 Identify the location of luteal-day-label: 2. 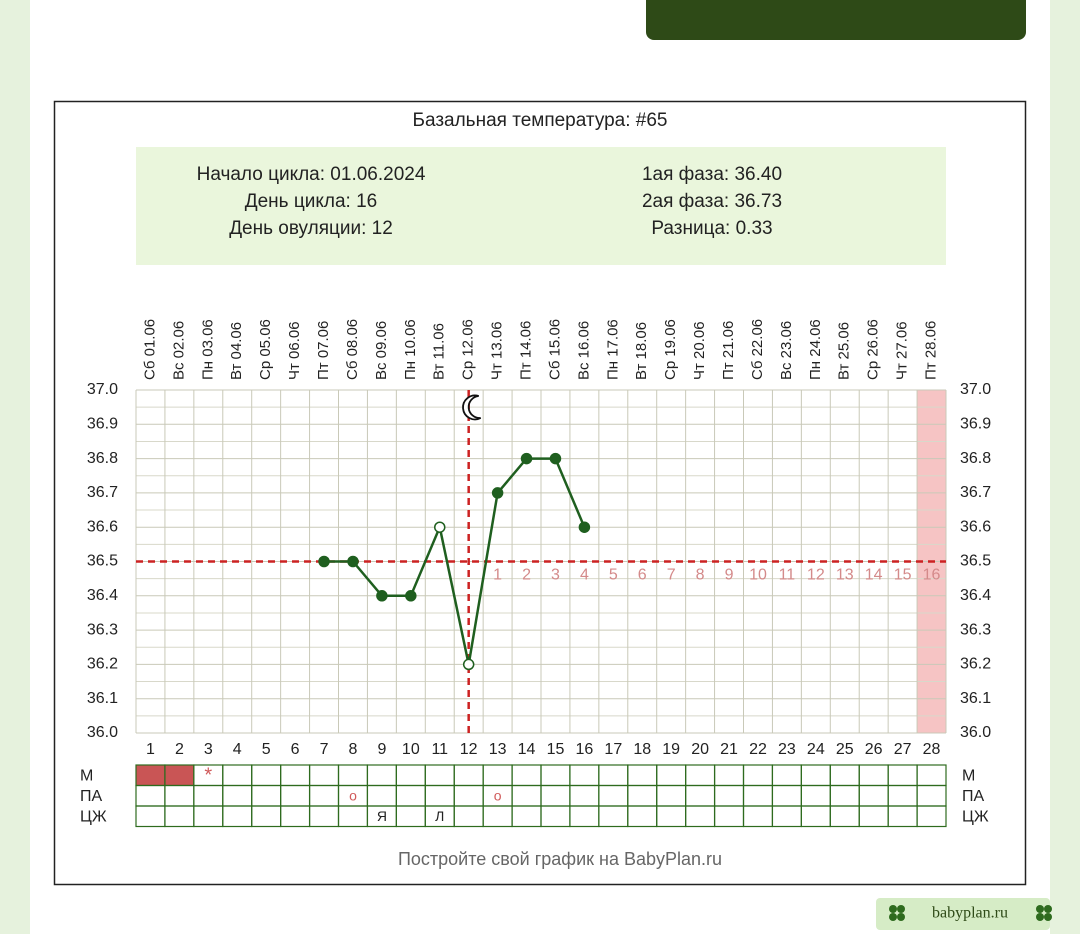
(526, 575).